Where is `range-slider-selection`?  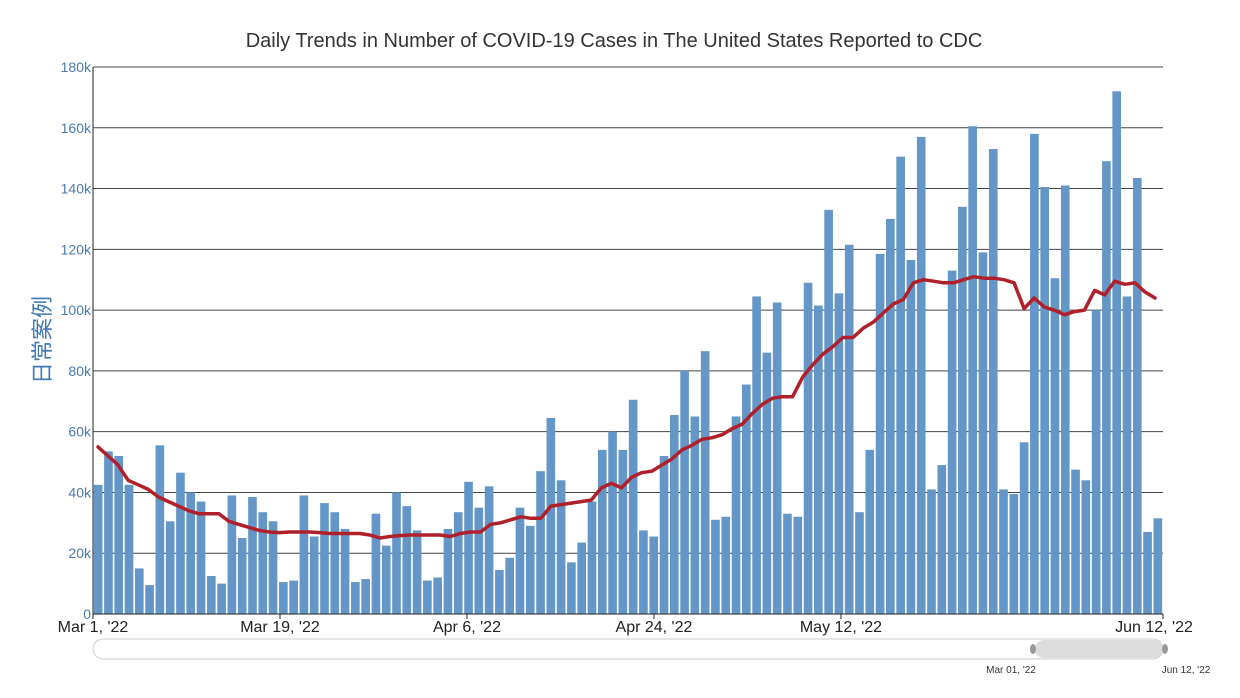 range-slider-selection is located at coordinates (1099, 649).